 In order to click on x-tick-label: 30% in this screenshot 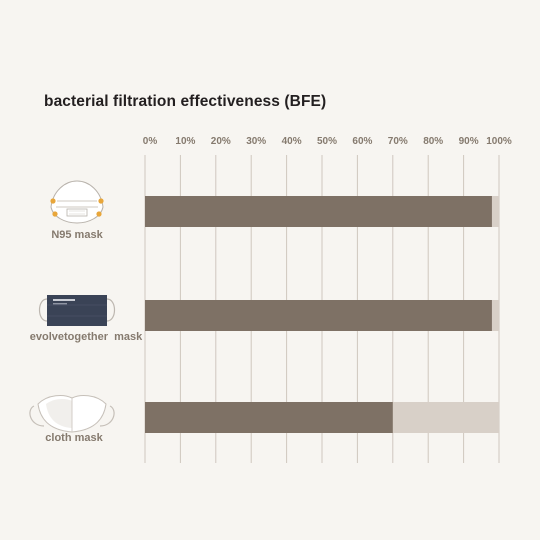, I will do `click(256, 141)`.